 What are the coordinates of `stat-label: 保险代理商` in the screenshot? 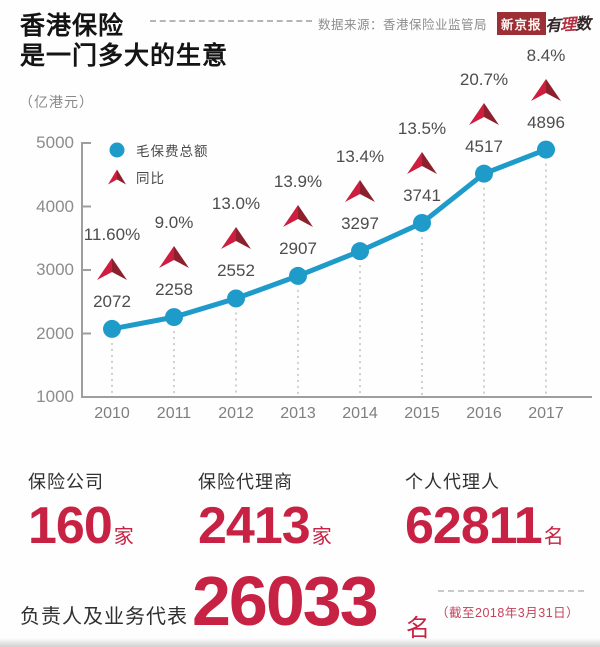 It's located at (245, 482).